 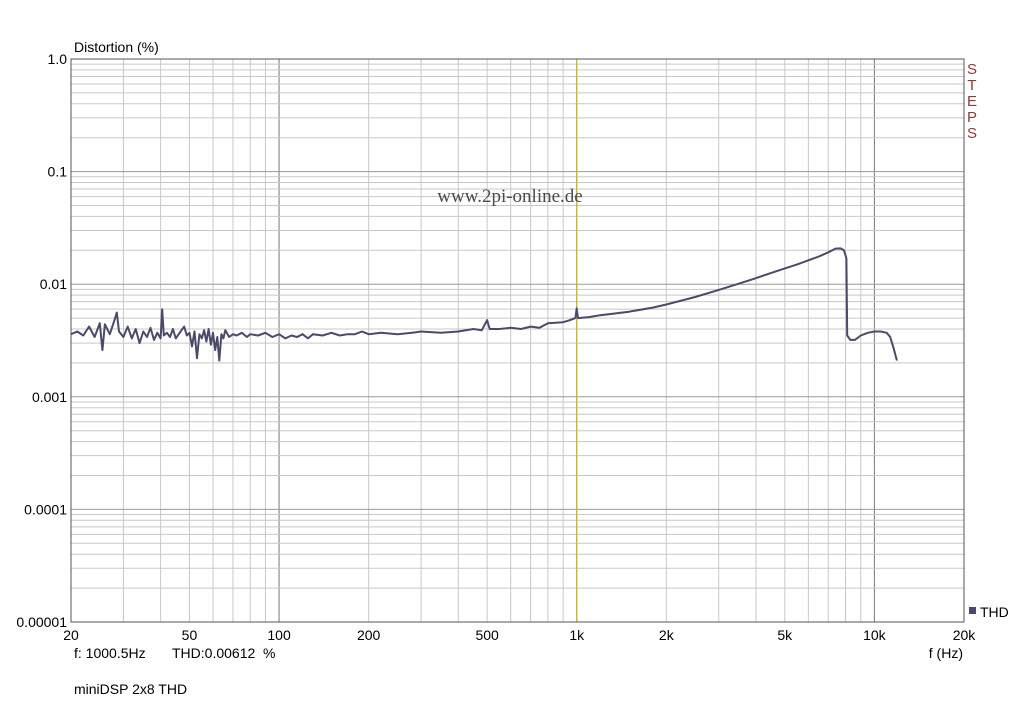 What do you see at coordinates (971, 85) in the screenshot?
I see `steps-letter: T` at bounding box center [971, 85].